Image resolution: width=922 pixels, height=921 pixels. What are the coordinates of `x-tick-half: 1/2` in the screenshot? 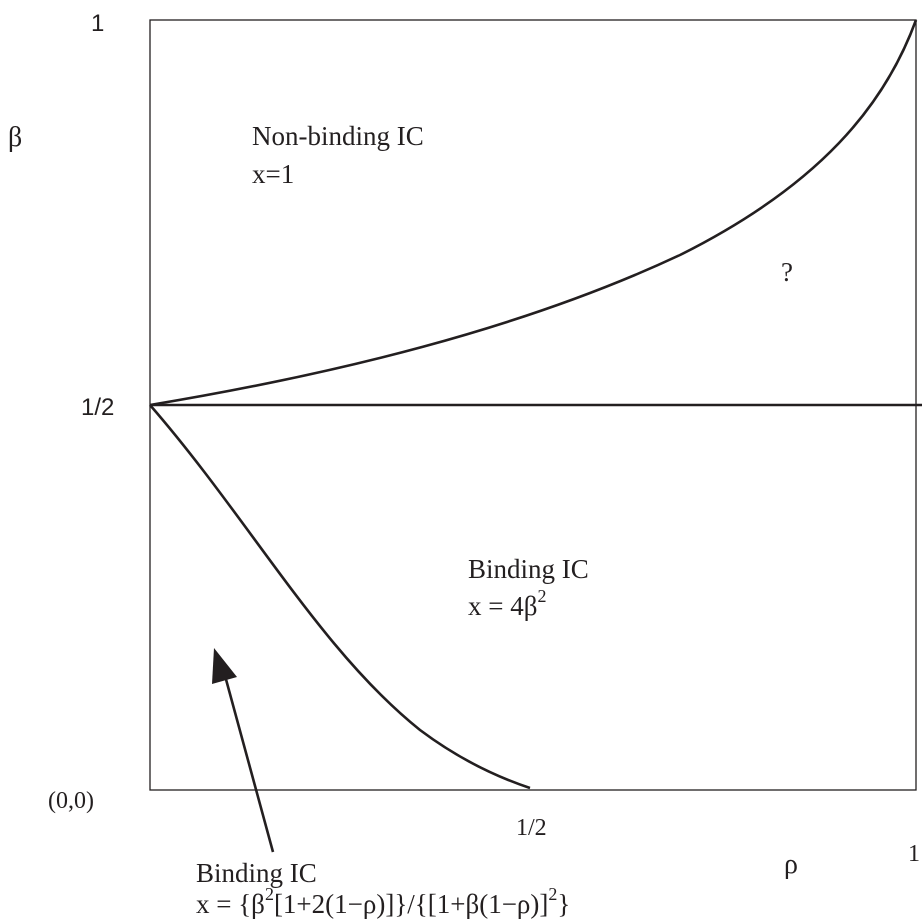 It's located at (531, 828).